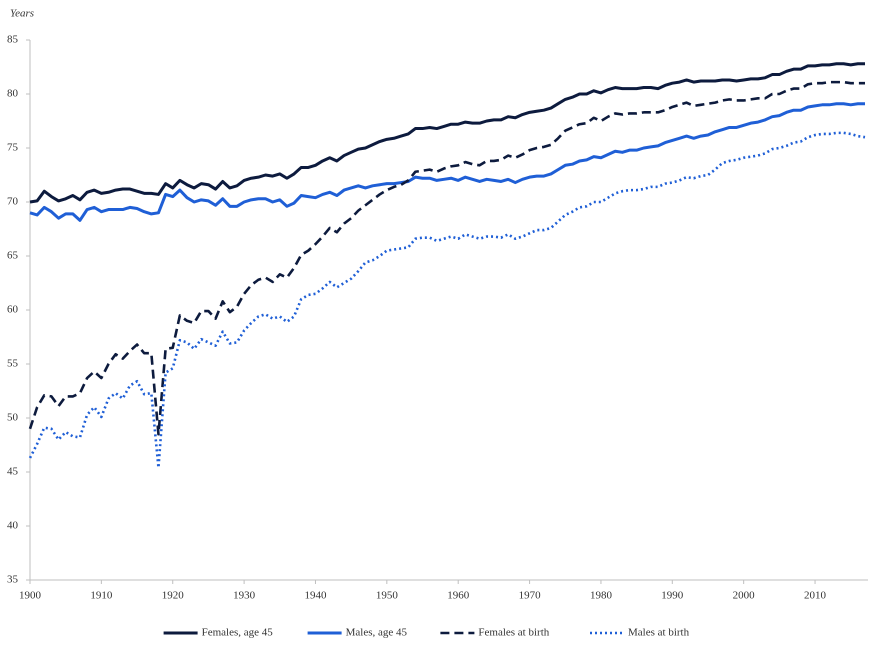 This screenshot has width=892, height=645. What do you see at coordinates (815, 596) in the screenshot?
I see `x-tick-label: 2010` at bounding box center [815, 596].